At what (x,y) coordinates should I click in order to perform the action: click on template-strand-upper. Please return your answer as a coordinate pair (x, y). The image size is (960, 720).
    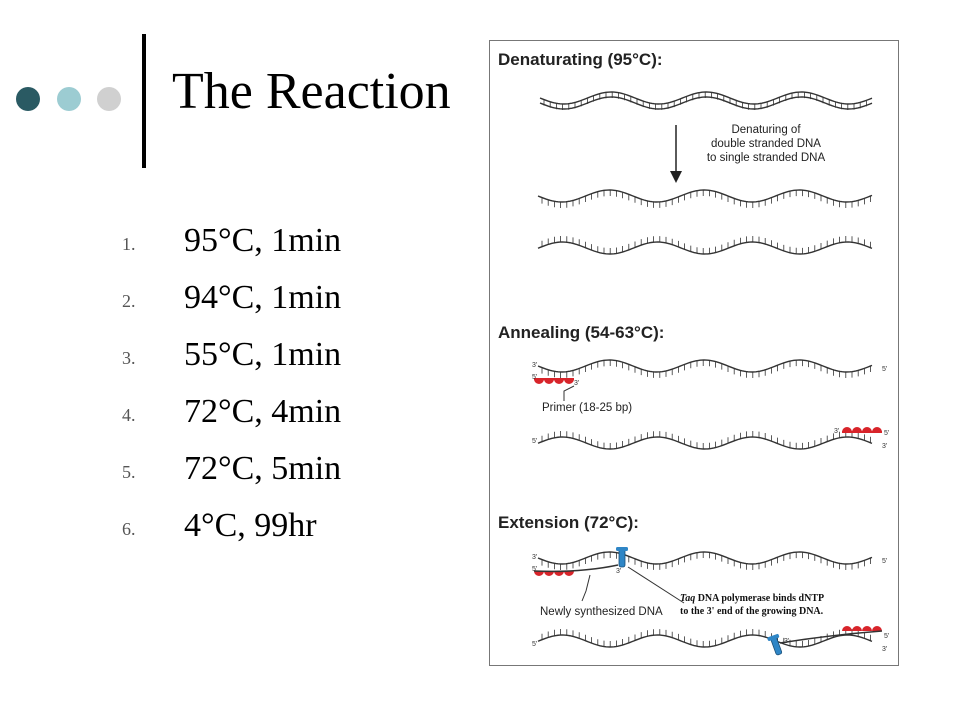
    Looking at the image, I should click on (705, 366).